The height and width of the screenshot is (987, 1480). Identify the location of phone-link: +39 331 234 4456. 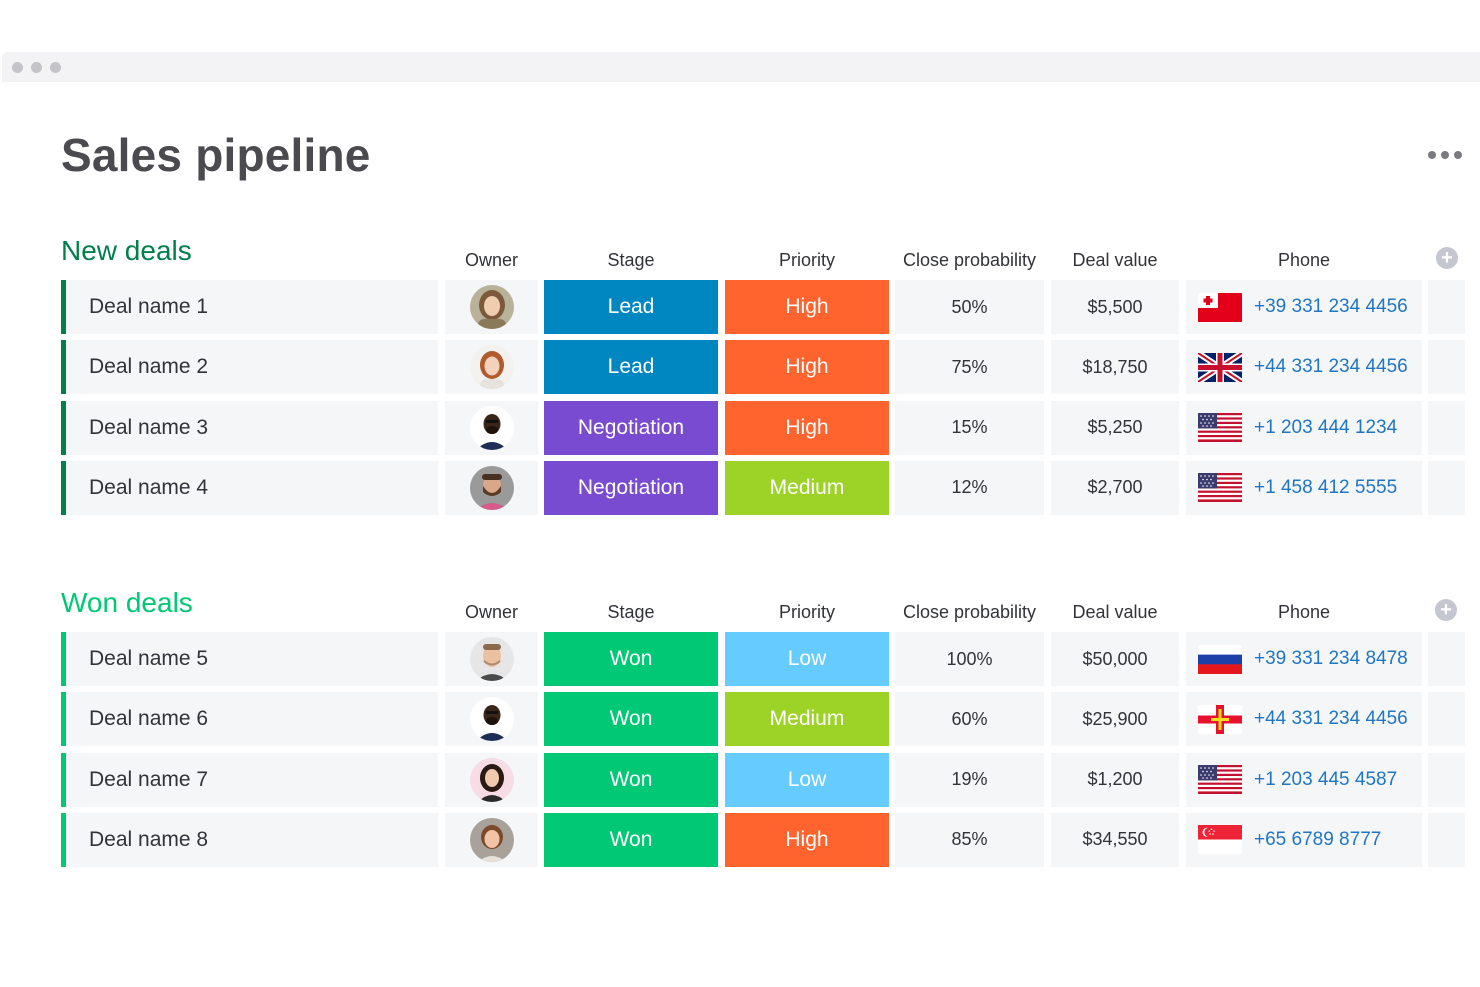
(1331, 306).